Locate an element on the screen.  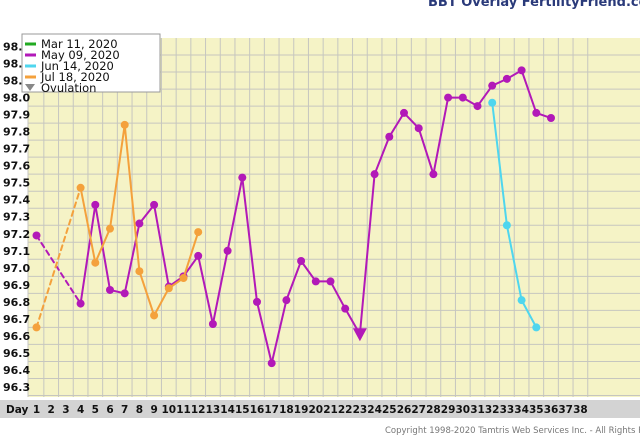
x-tick-label: 34 is located at coordinates (521, 410).